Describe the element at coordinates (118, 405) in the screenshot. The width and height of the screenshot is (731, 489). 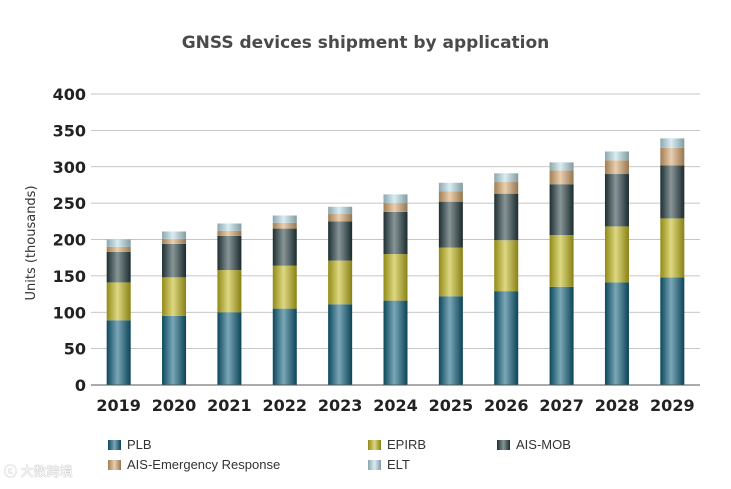
I see `x-tick-label: 2019` at that location.